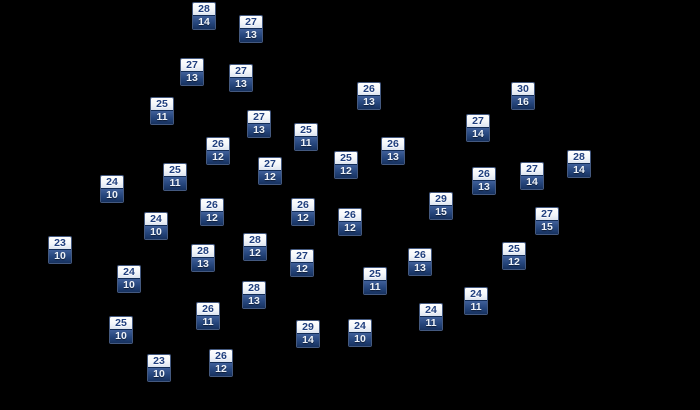  I want to click on temp-marker: 28 12, so click(255, 247).